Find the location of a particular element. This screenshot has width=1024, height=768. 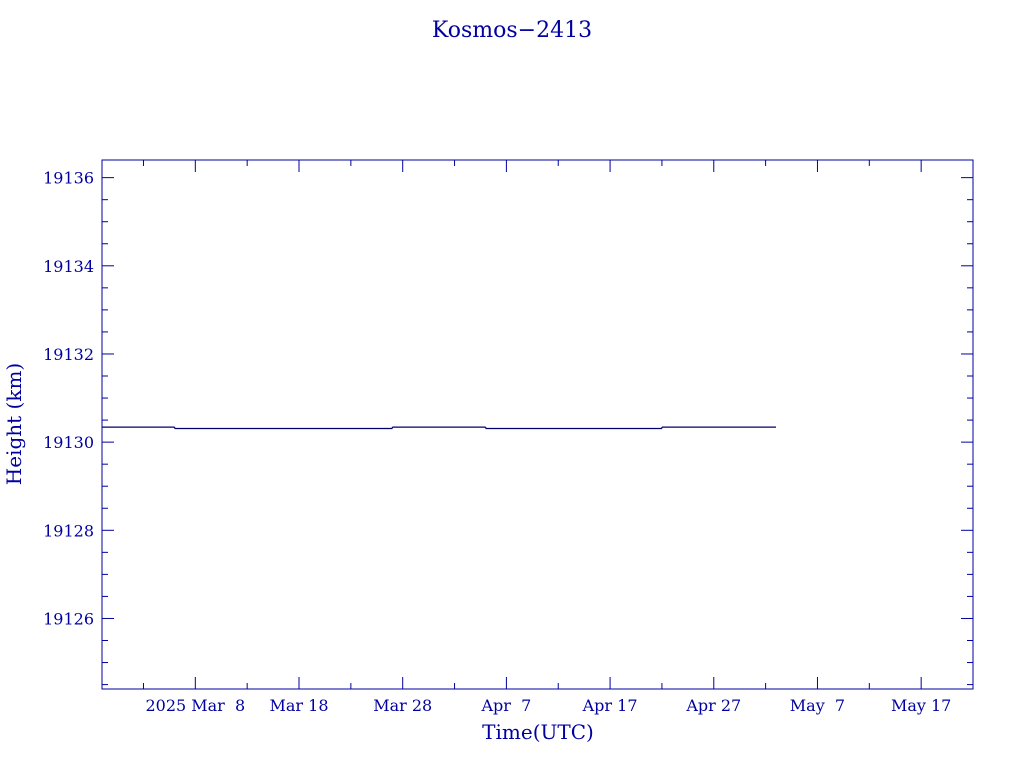

x-tick-label: May 7 is located at coordinates (817, 705).